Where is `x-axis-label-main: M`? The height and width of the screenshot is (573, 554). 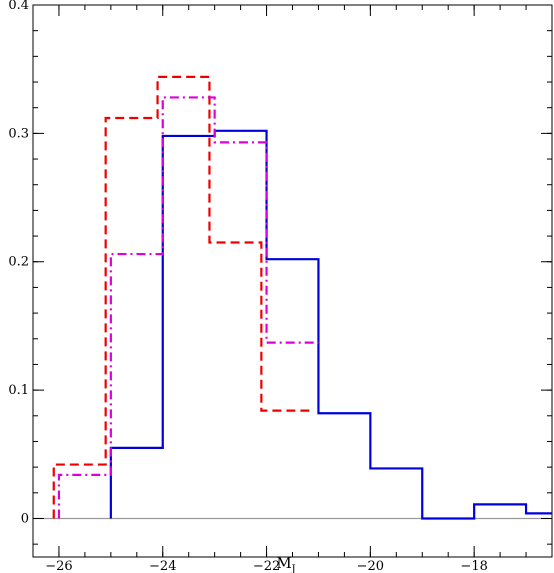
x-axis-label-main: M is located at coordinates (283, 563).